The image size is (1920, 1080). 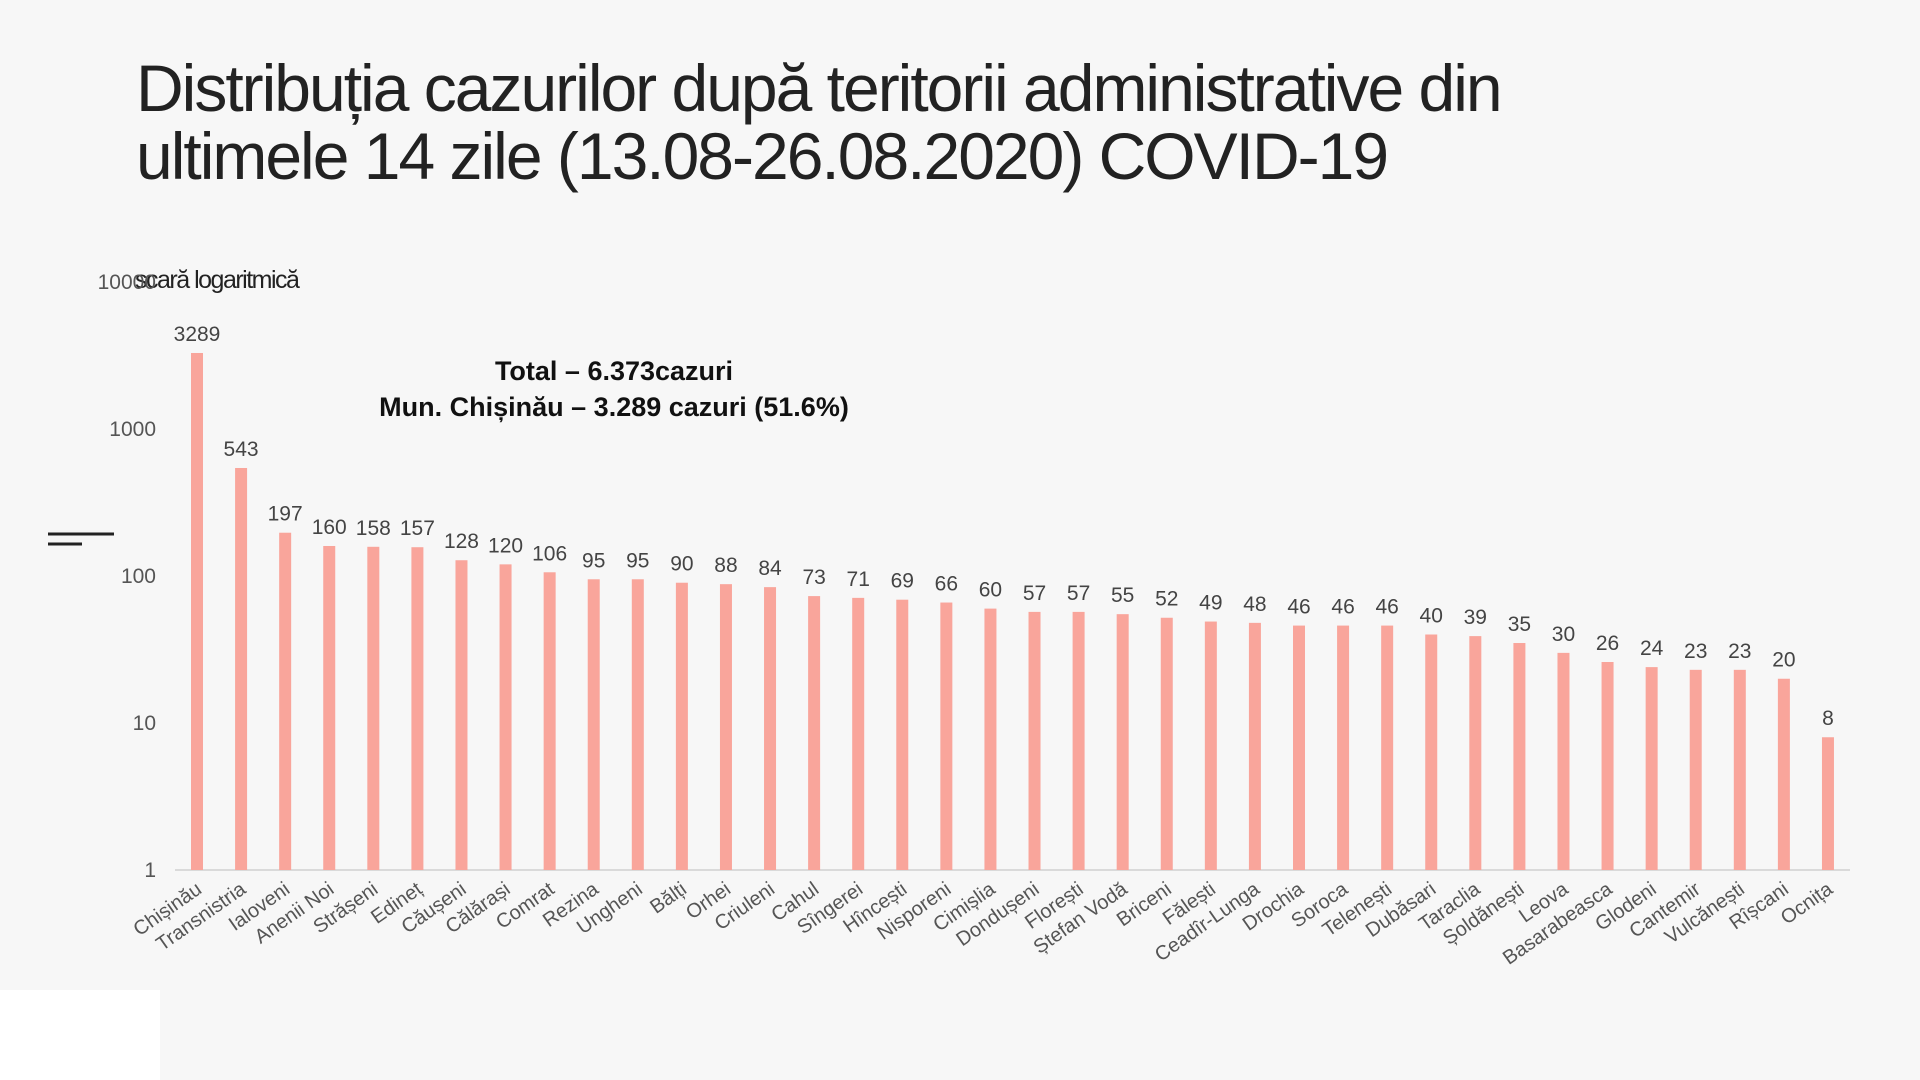 I want to click on data-label: 20, so click(x=1783, y=660).